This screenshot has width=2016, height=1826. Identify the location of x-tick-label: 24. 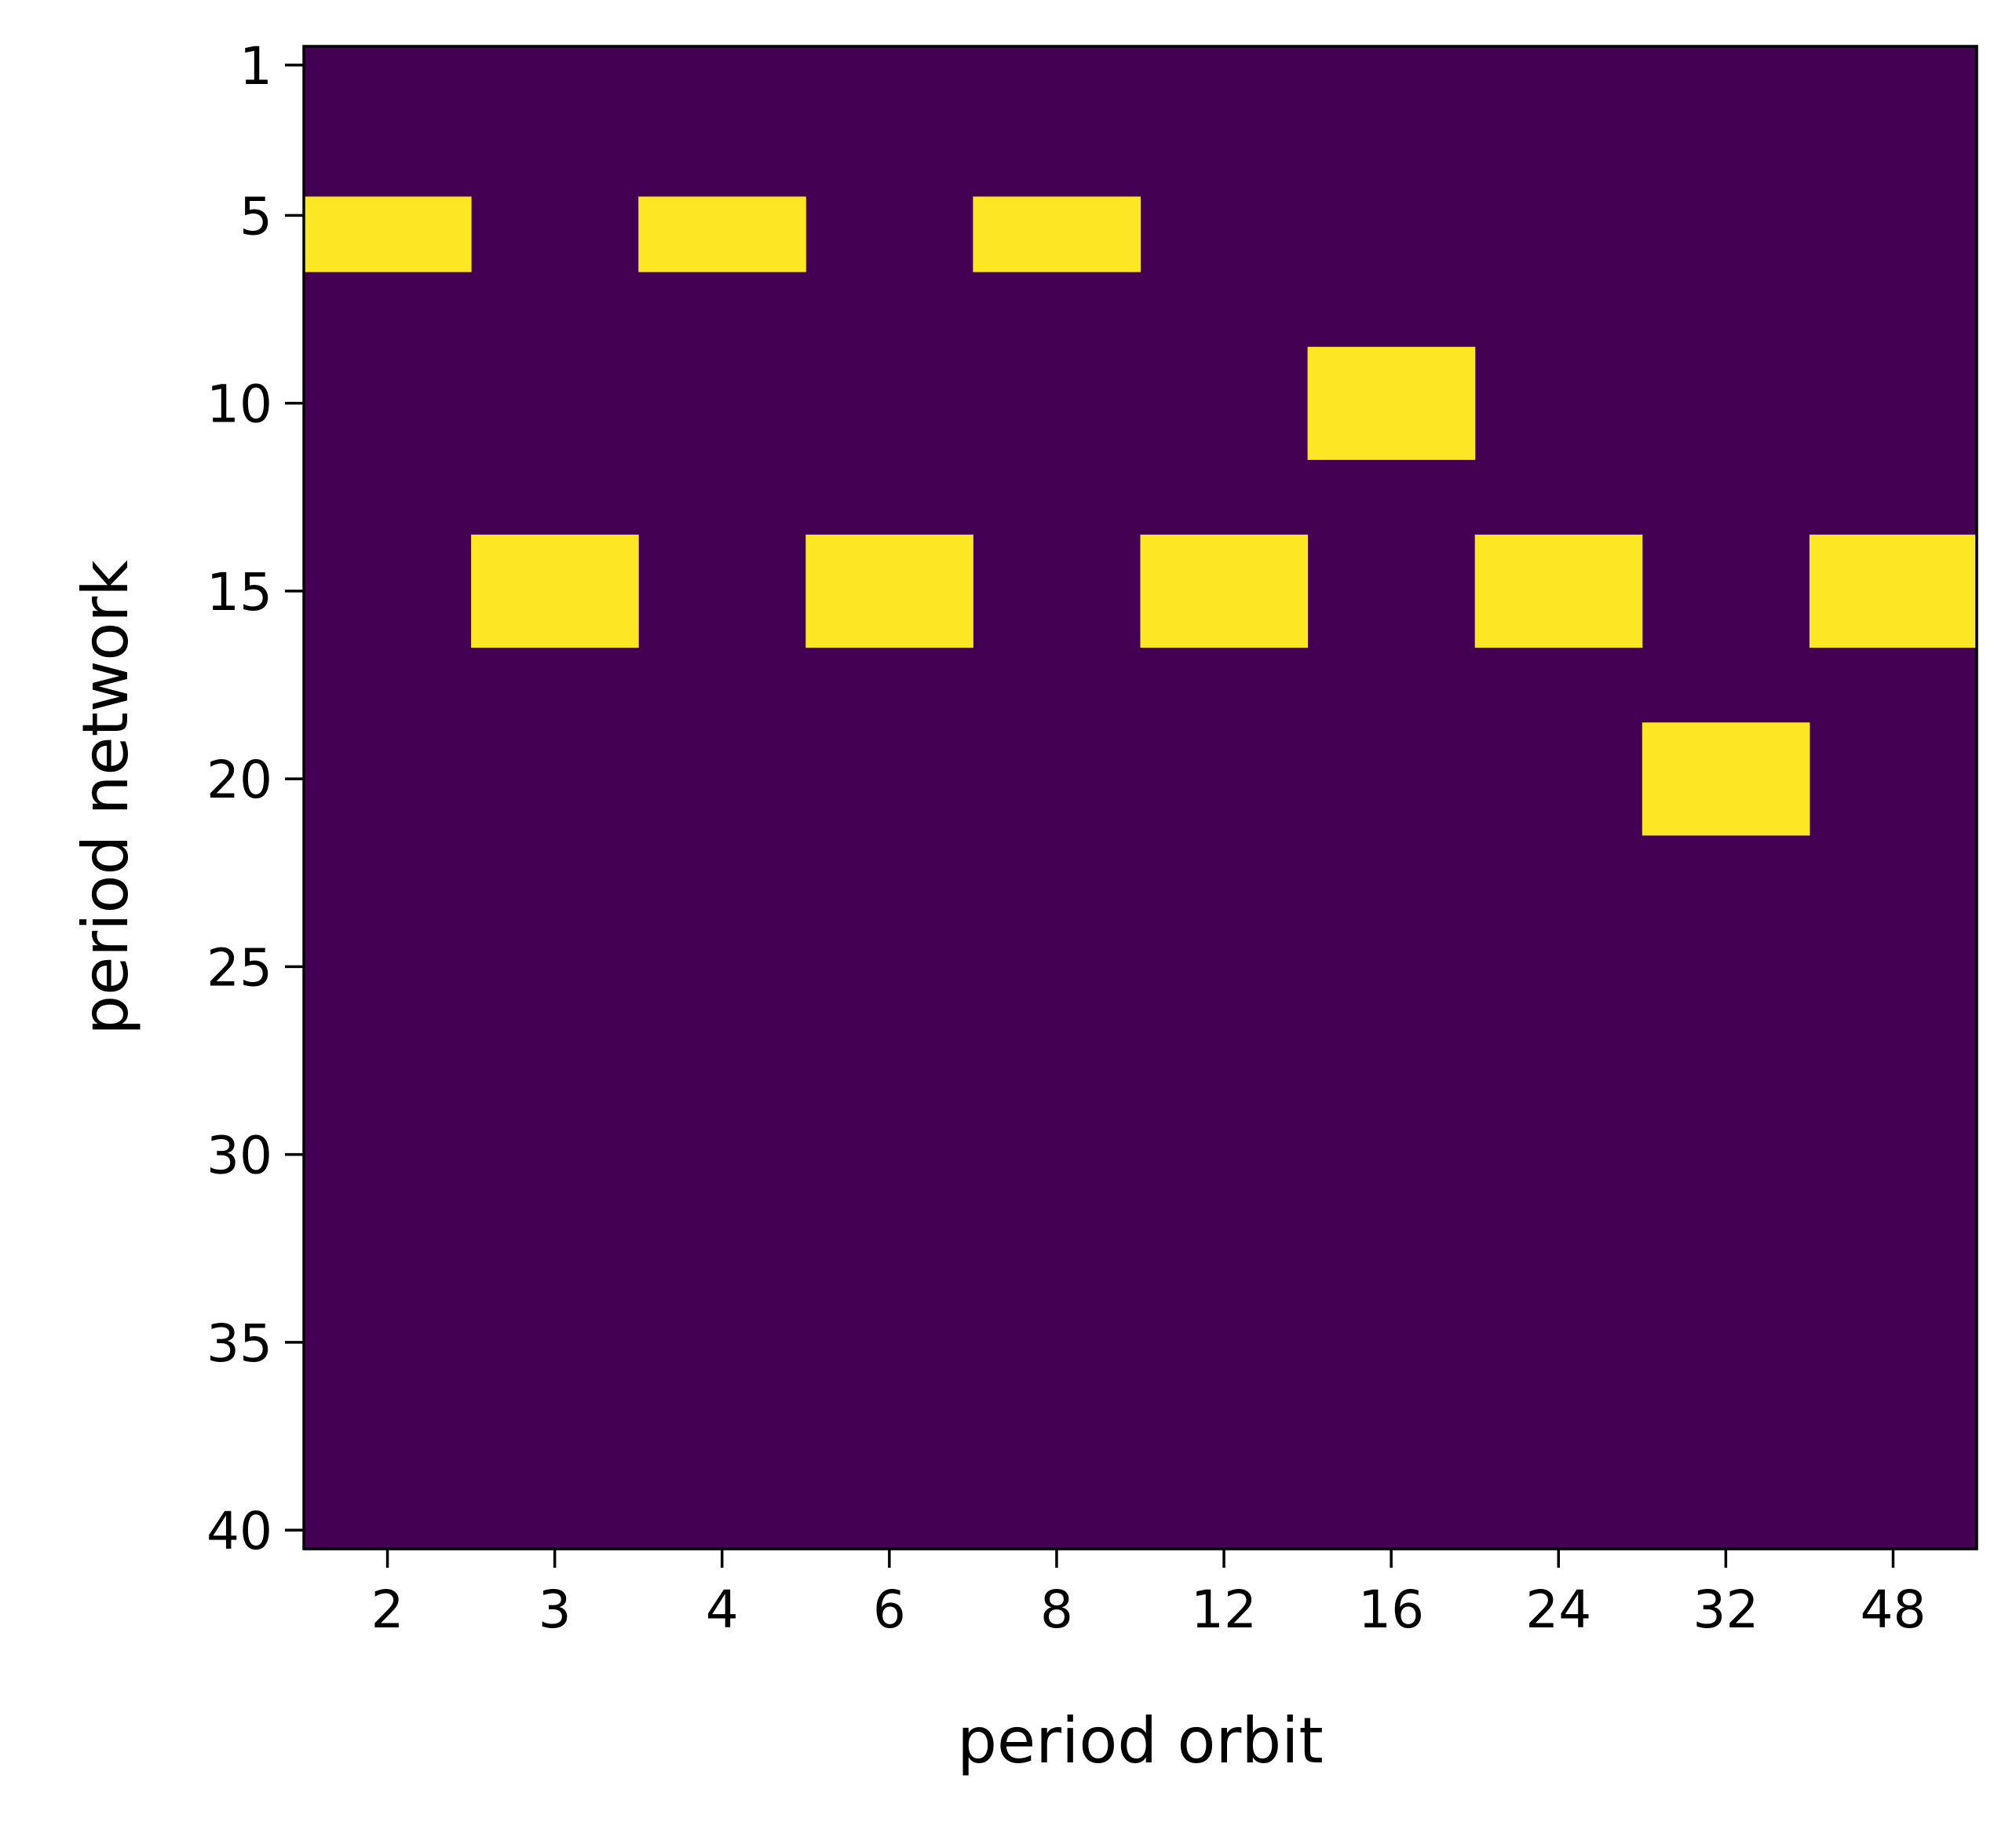
(1558, 1610).